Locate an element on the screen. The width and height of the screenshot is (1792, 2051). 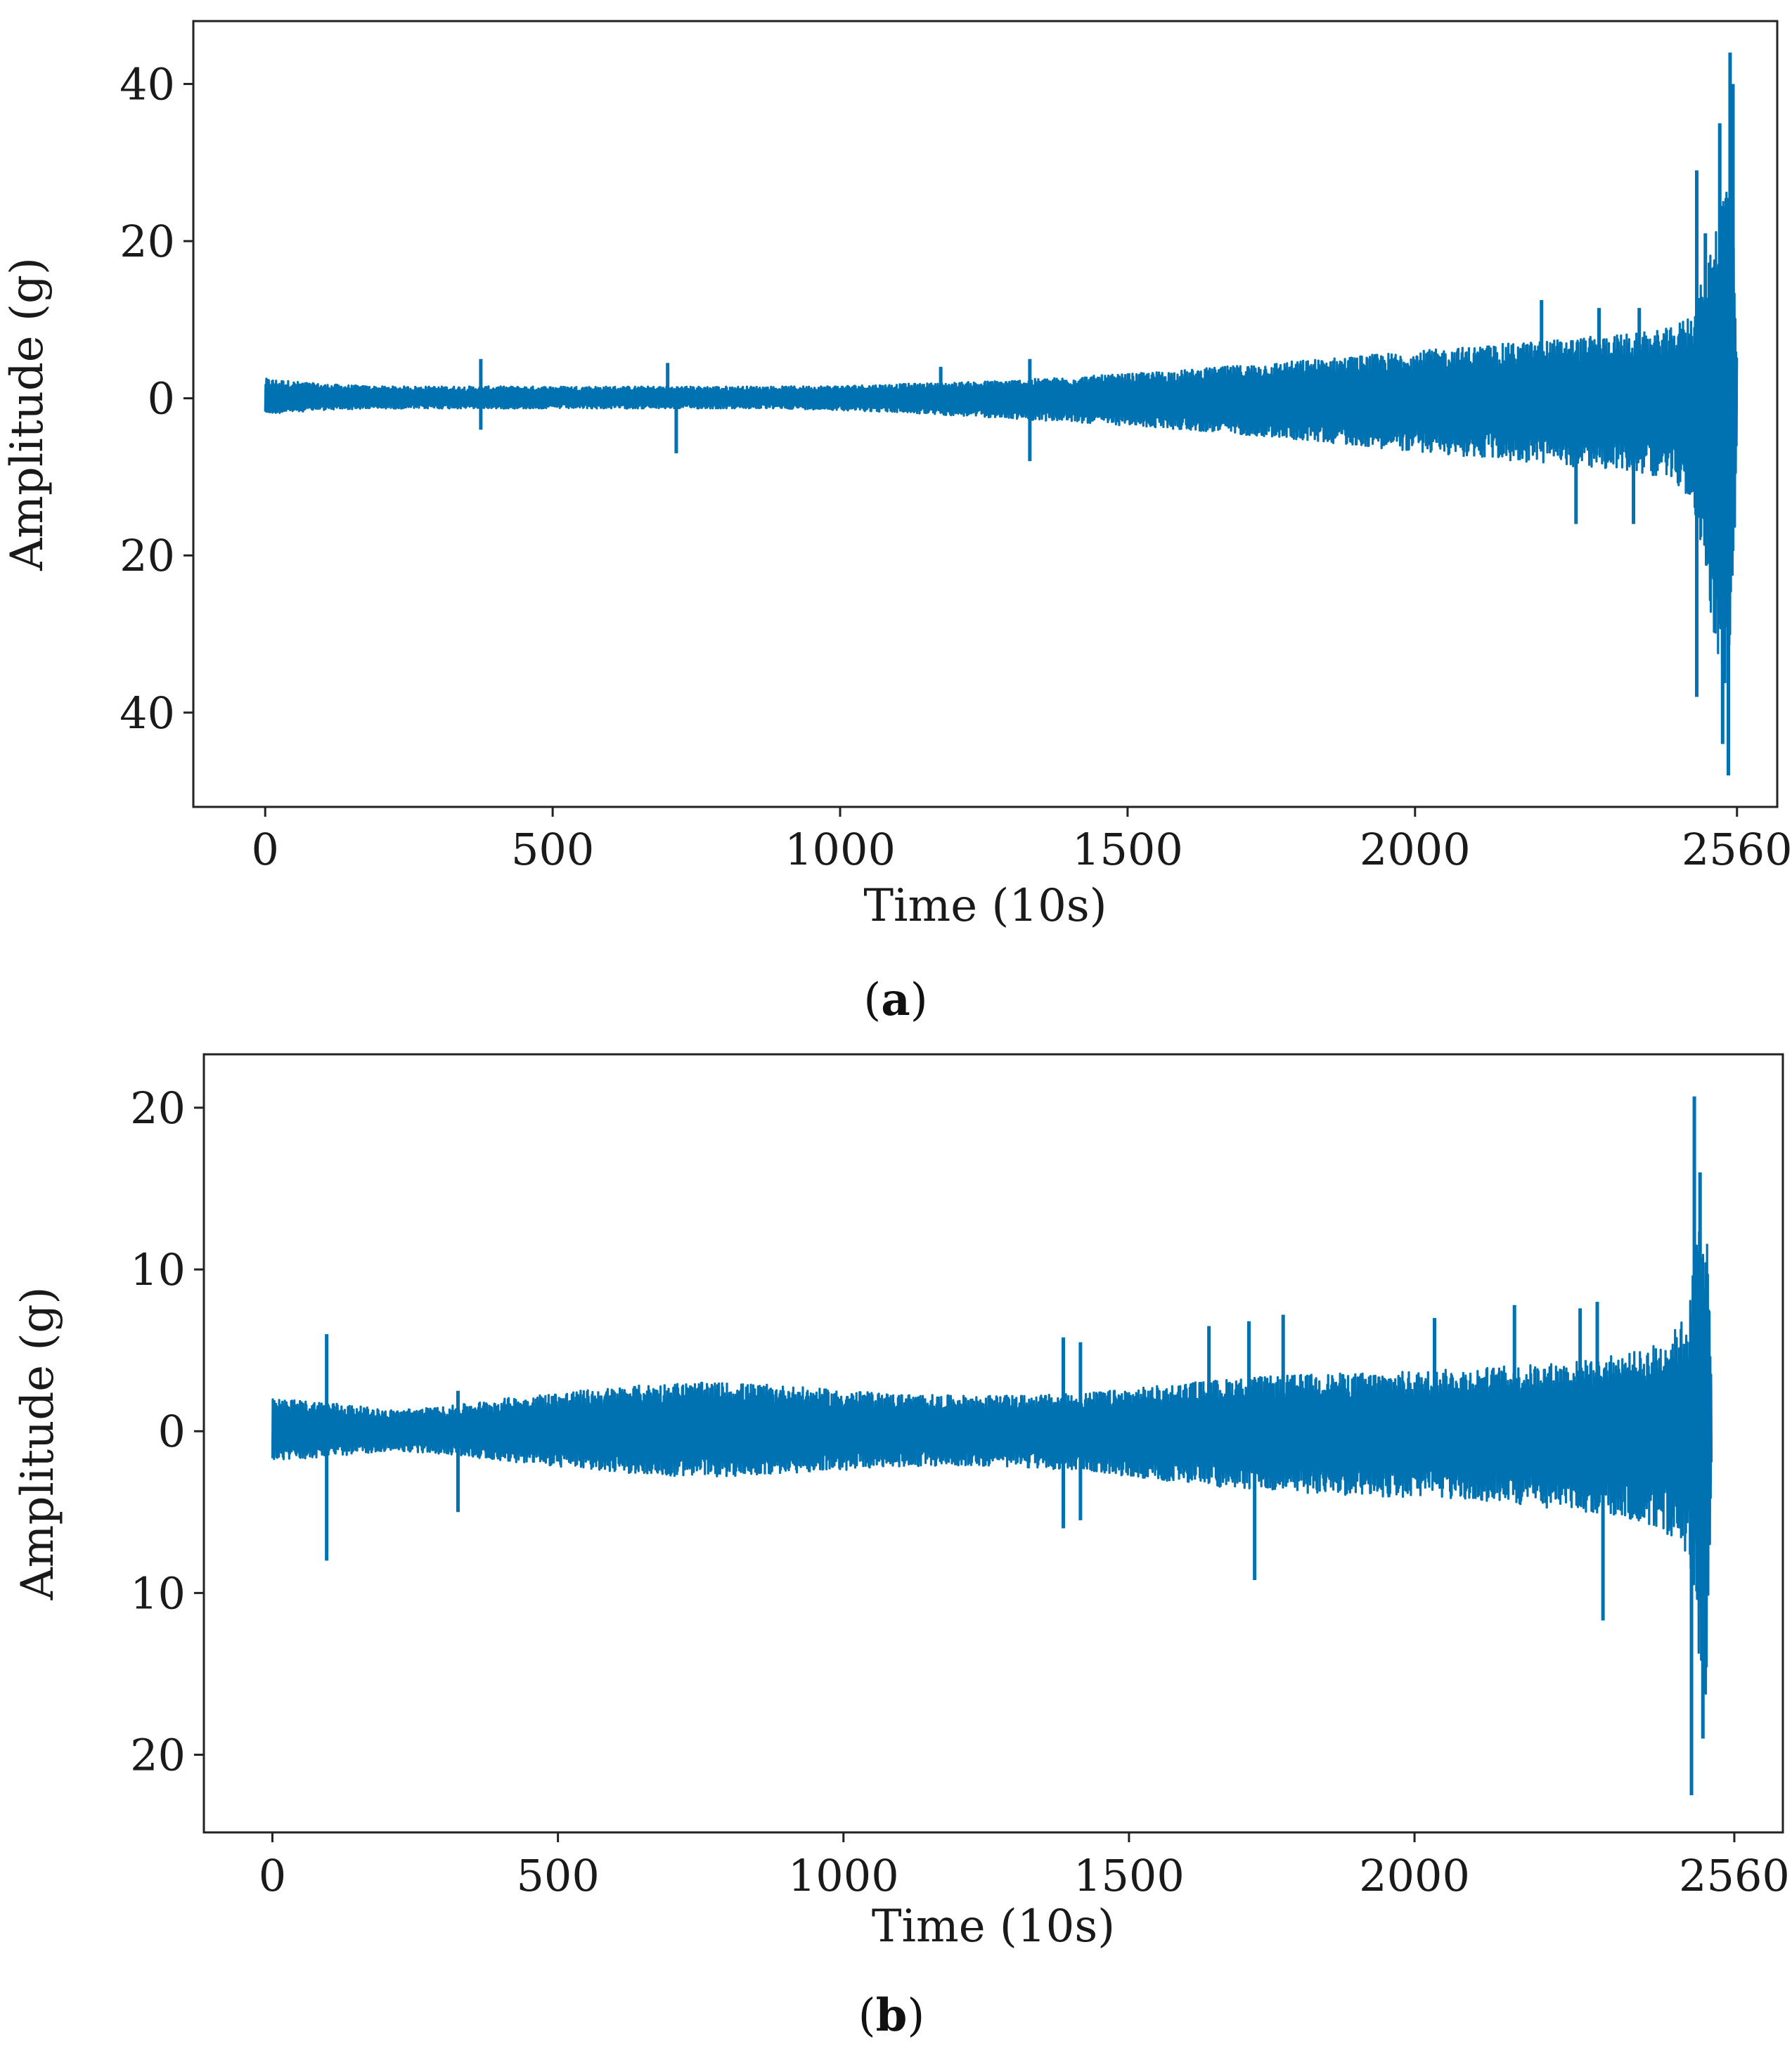
panel-label-b: b is located at coordinates (892, 2016).